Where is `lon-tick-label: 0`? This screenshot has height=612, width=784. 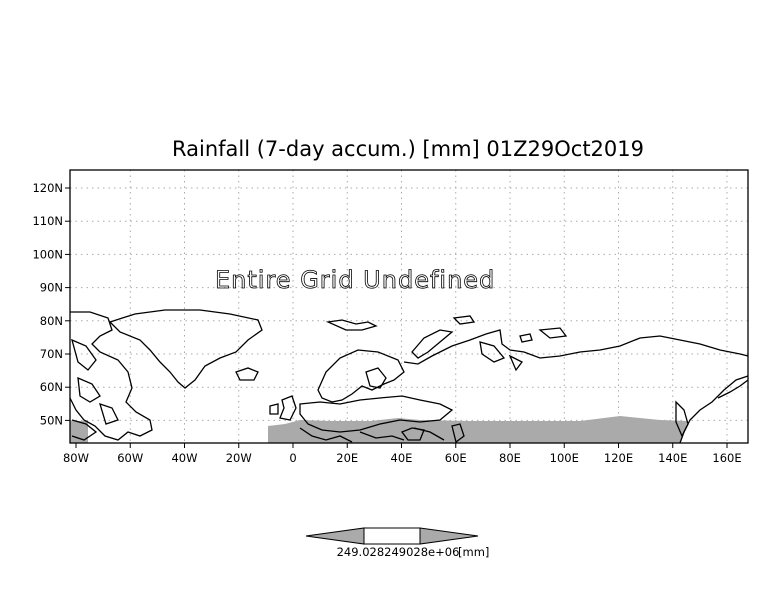 lon-tick-label: 0 is located at coordinates (292, 458).